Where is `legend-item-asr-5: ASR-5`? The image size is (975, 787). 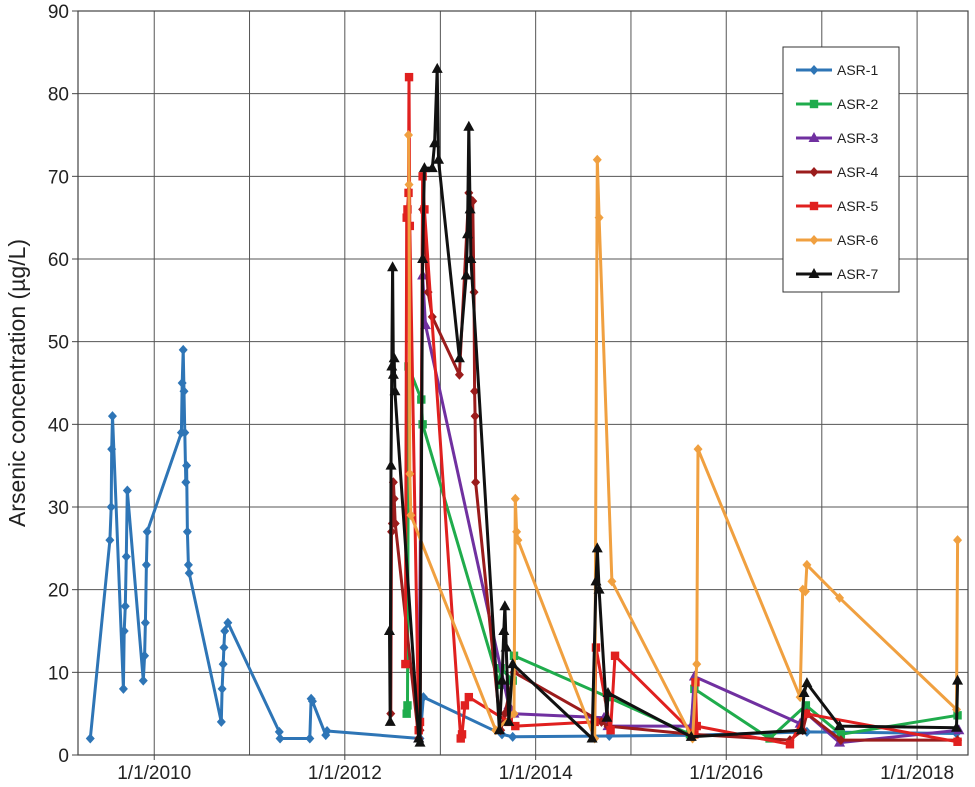
legend-item-asr-5: ASR-5 is located at coordinates (837, 206).